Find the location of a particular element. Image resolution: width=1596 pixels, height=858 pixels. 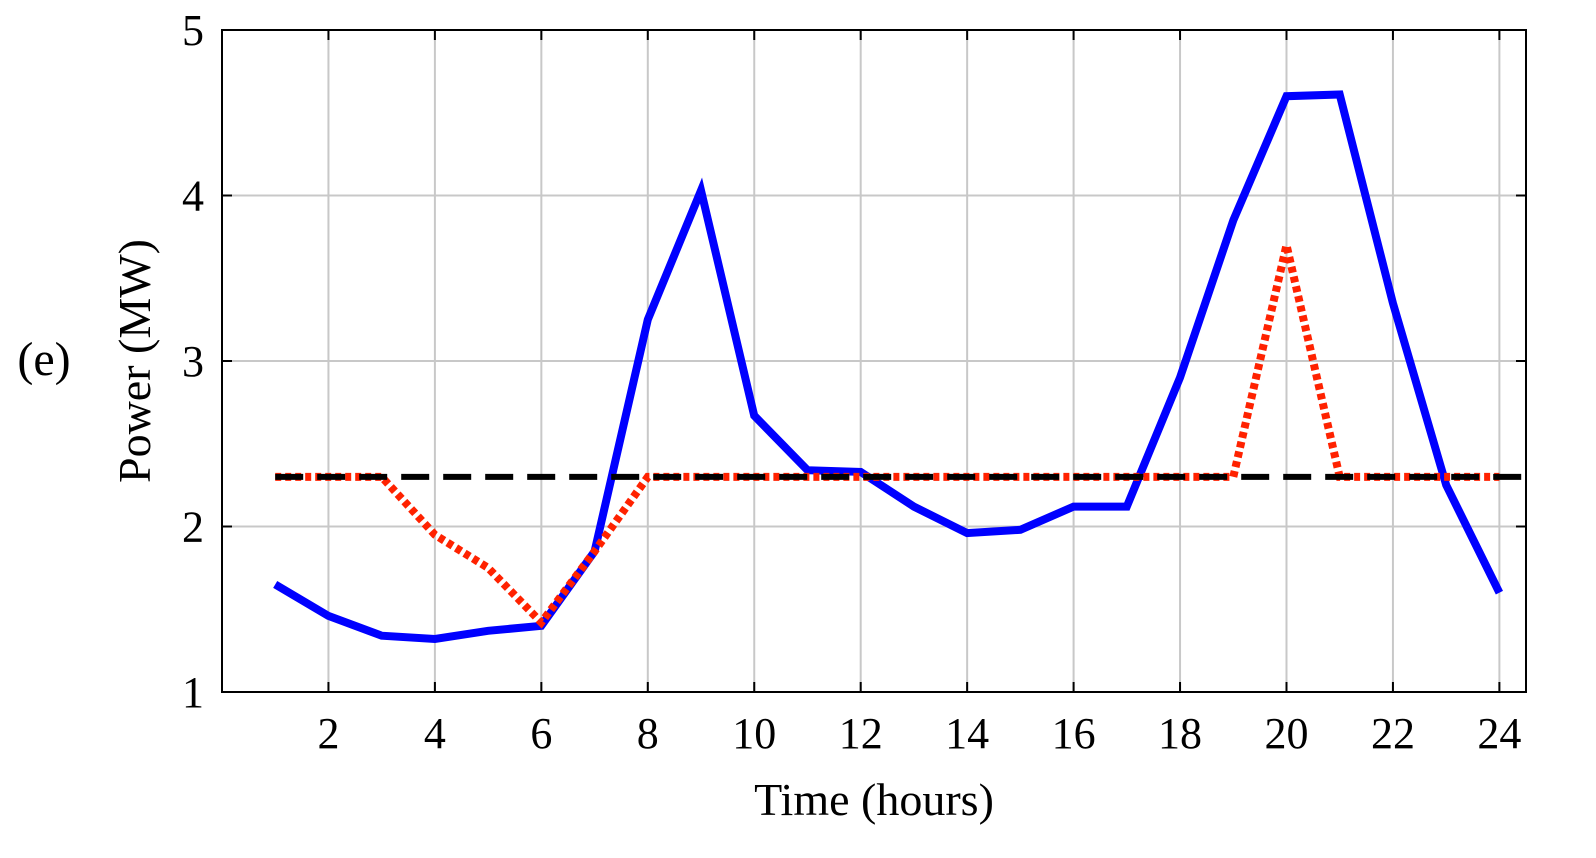

x-tick-label: 10 is located at coordinates (754, 733).